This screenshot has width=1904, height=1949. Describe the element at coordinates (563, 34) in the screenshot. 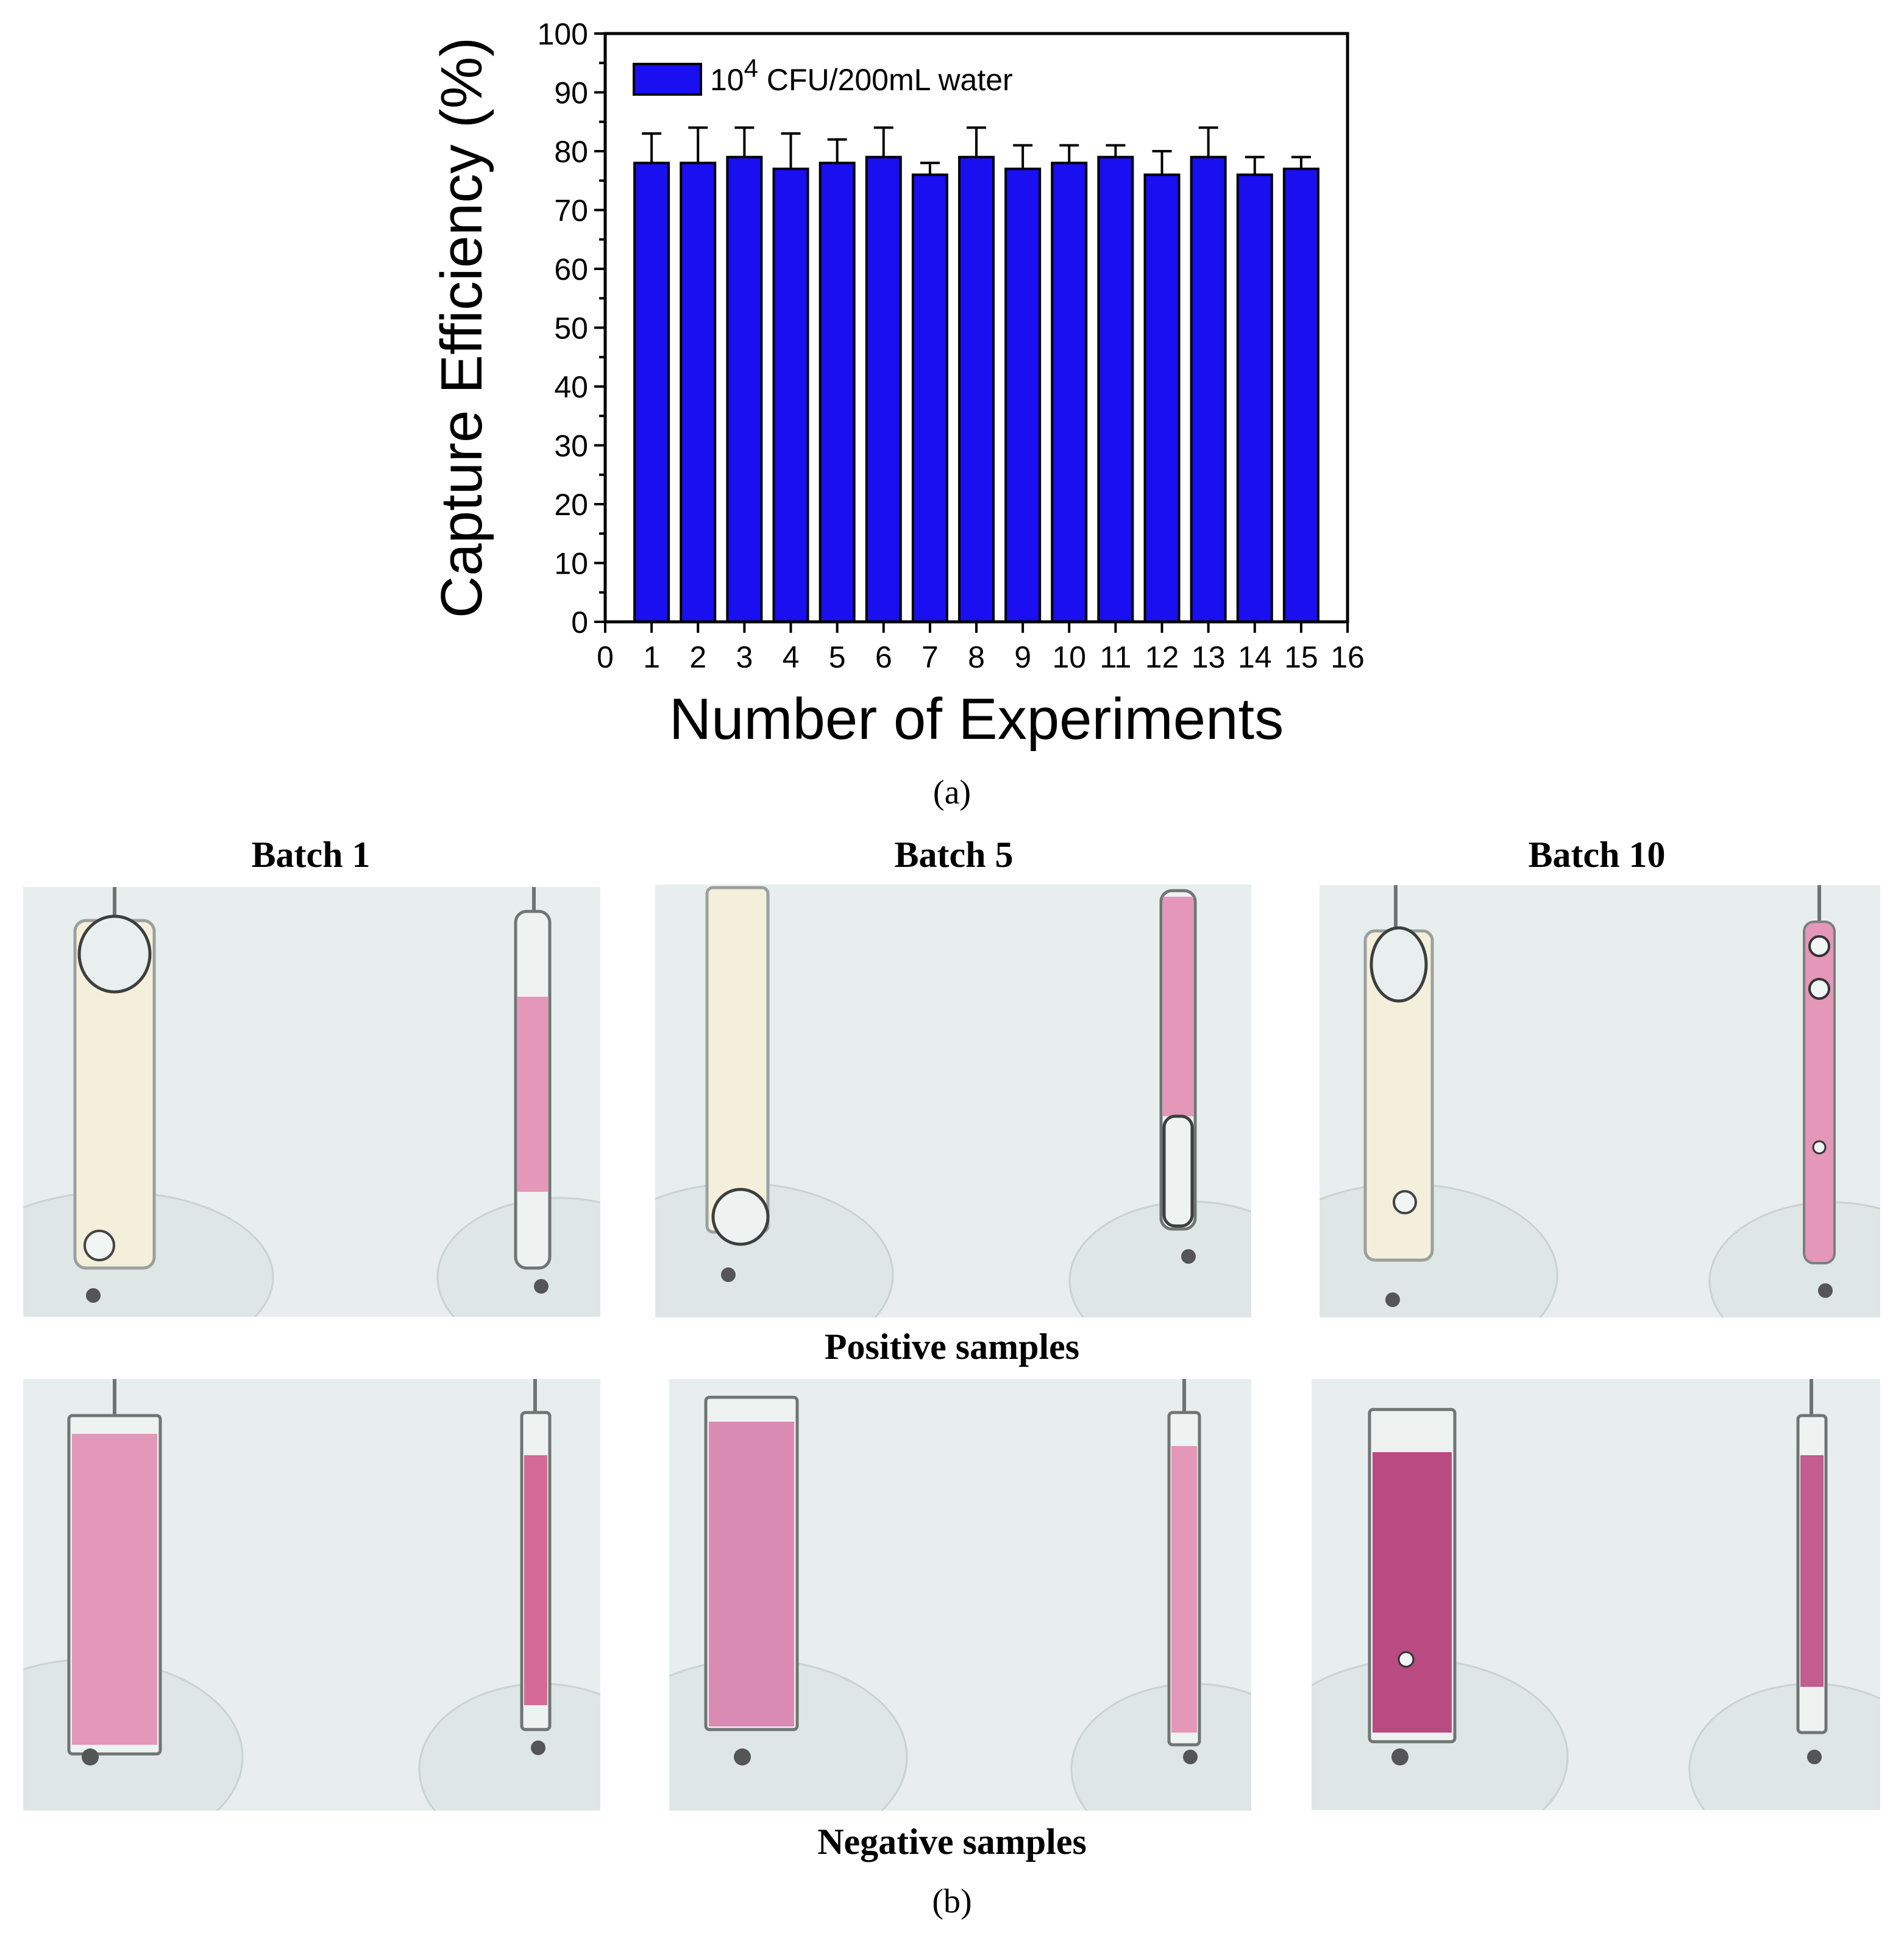

I see `y-tick-label-100: 100` at that location.